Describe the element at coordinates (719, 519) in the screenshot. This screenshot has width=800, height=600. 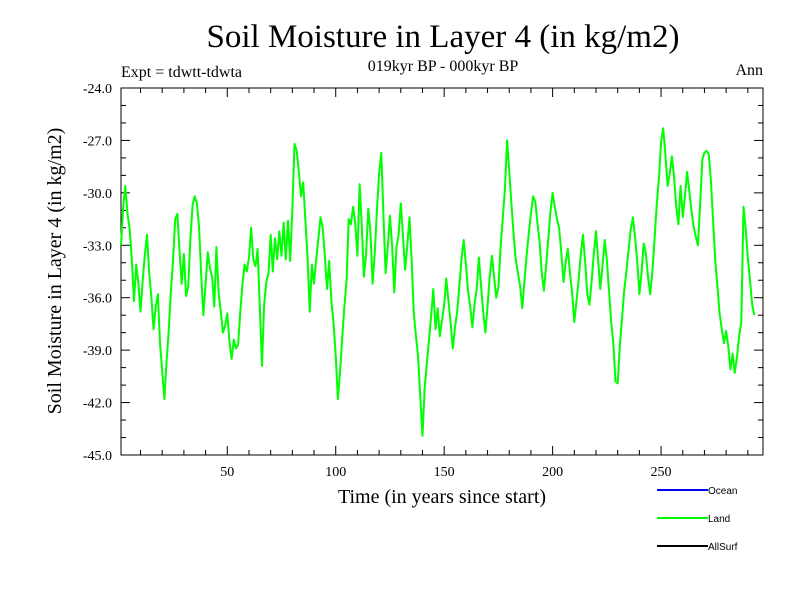
I see `legend-label-land: Land` at that location.